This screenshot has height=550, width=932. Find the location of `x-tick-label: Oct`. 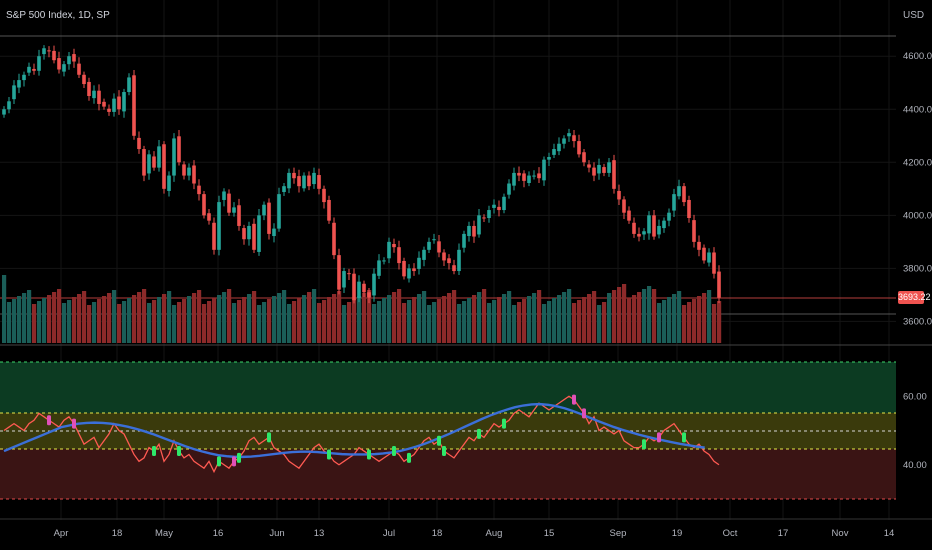

x-tick-label: Oct is located at coordinates (730, 533).